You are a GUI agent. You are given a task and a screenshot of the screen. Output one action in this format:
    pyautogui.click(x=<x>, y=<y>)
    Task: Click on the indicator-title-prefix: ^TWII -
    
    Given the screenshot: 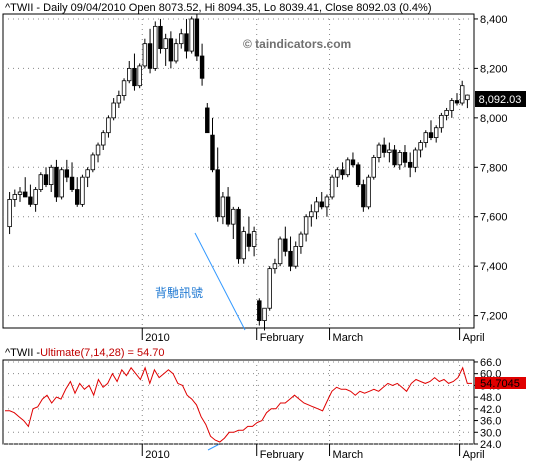 What is the action you would take?
    pyautogui.click(x=22, y=353)
    